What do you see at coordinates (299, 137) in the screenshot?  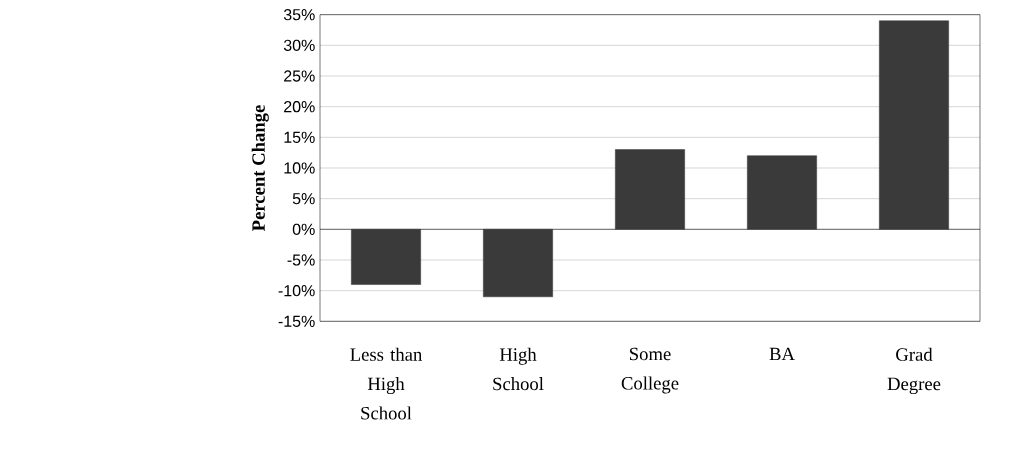 I see `y-tick-label: 15%` at bounding box center [299, 137].